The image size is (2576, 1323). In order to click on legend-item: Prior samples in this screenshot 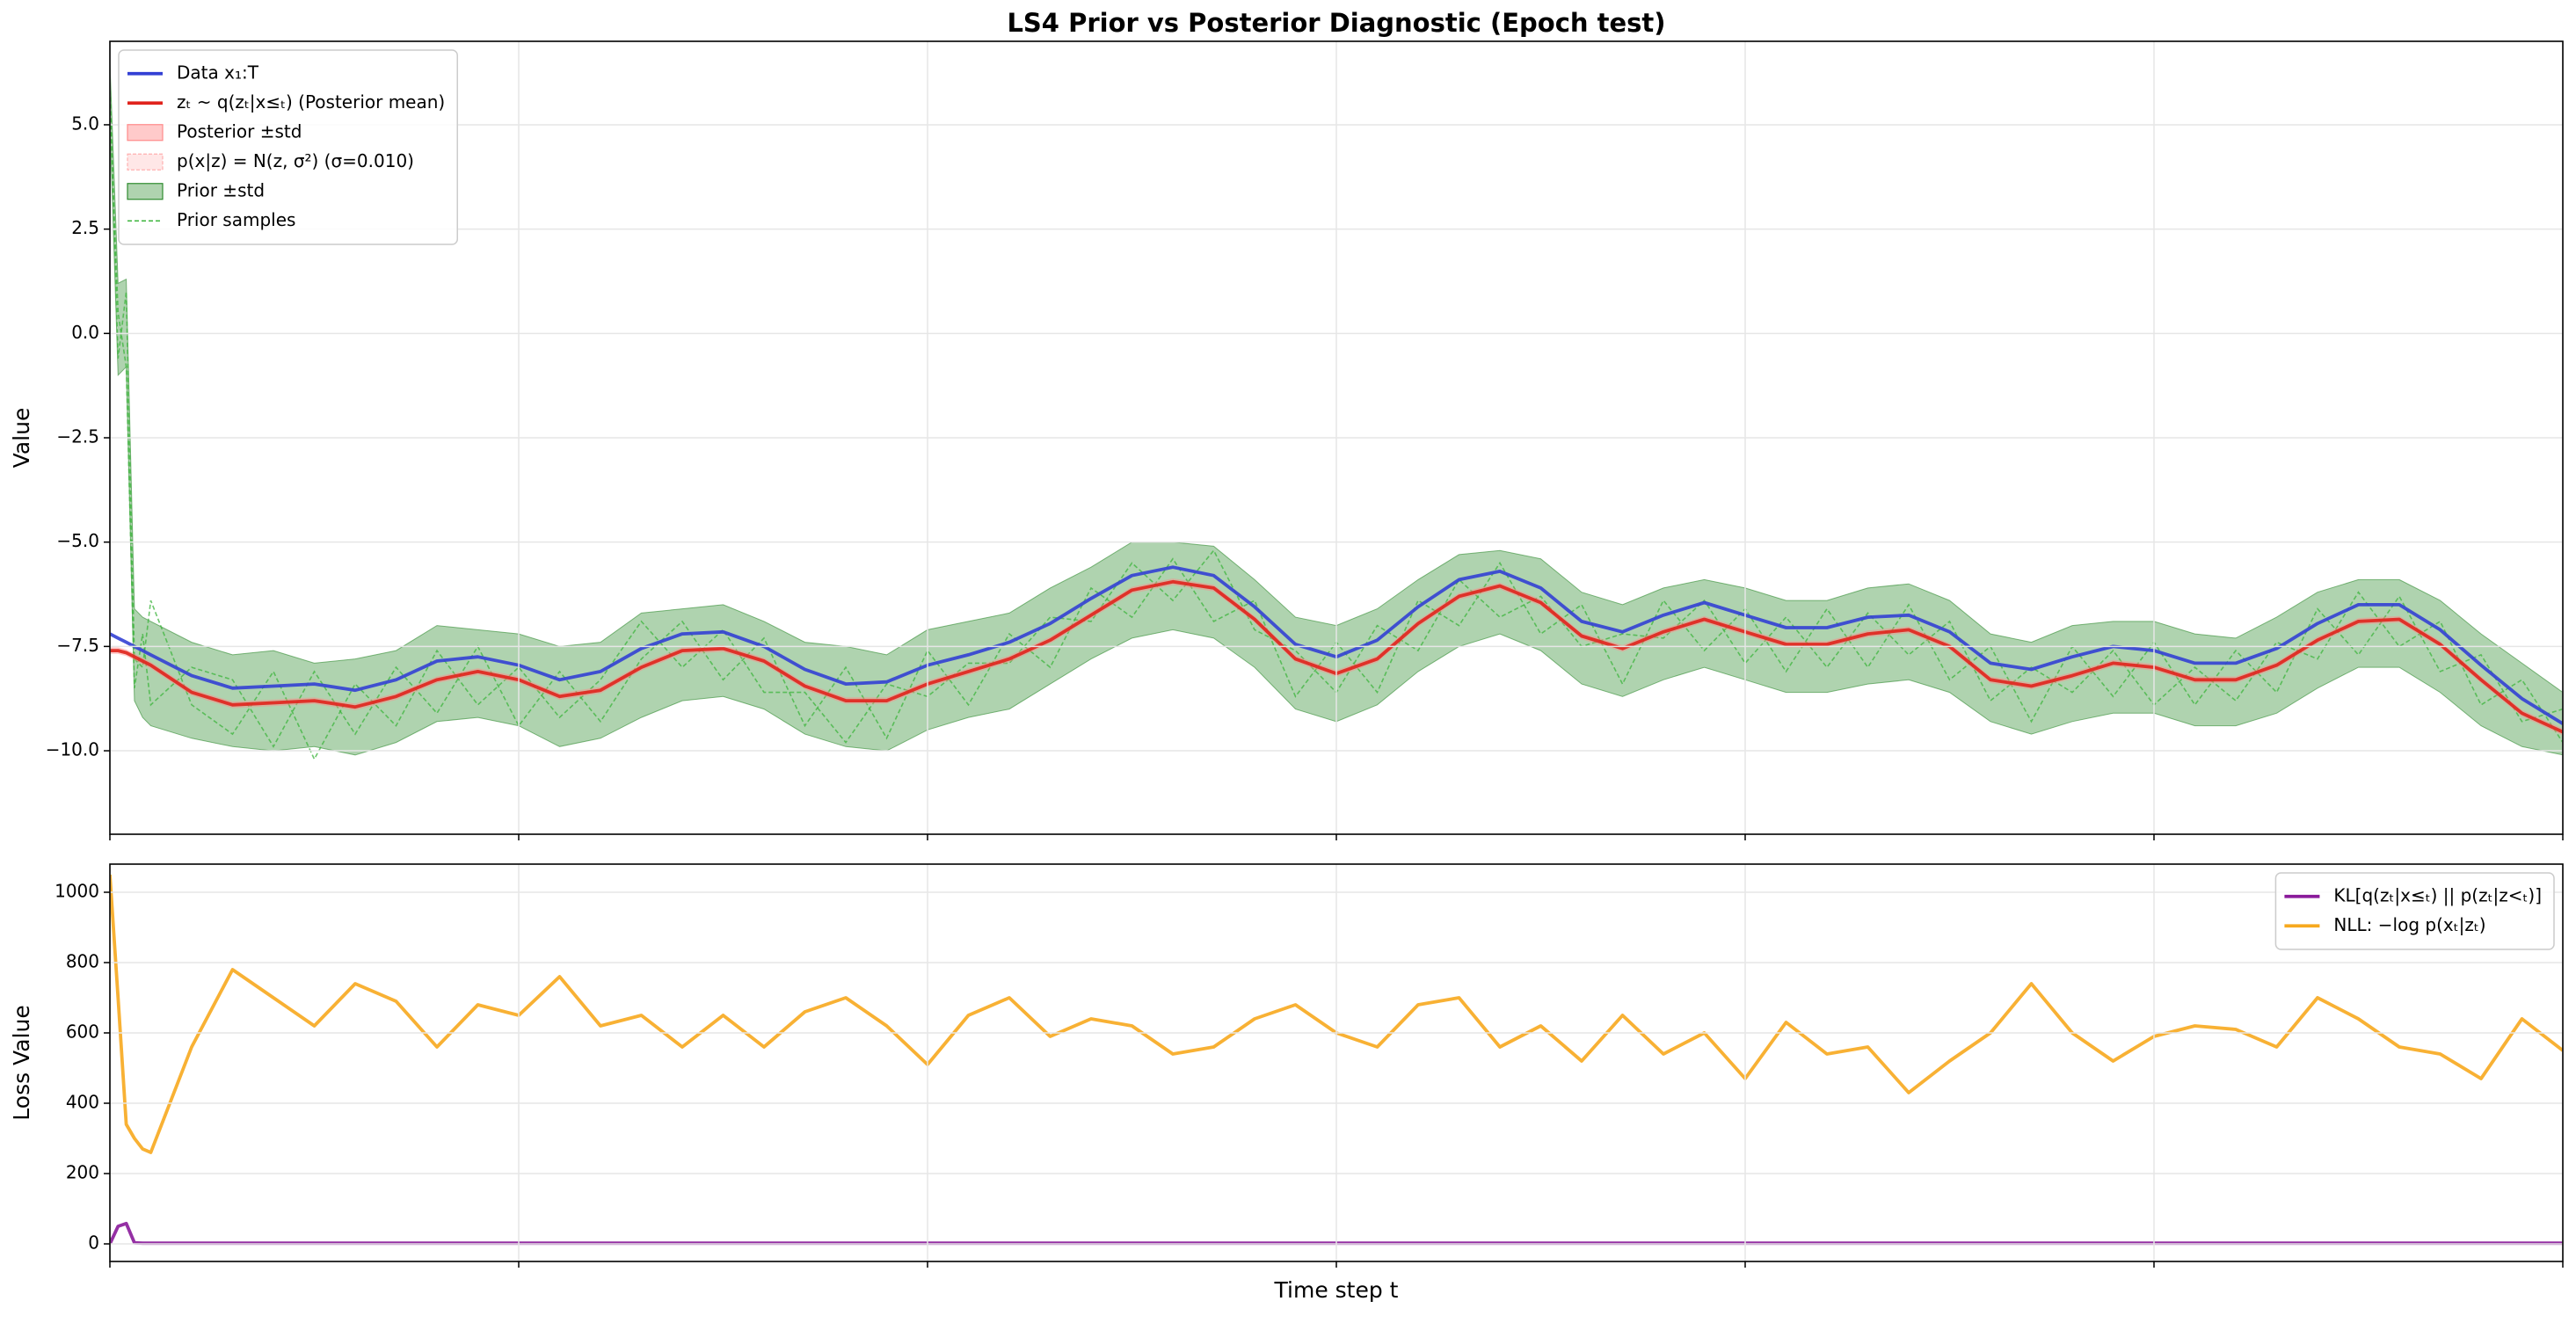, I will do `click(211, 220)`.